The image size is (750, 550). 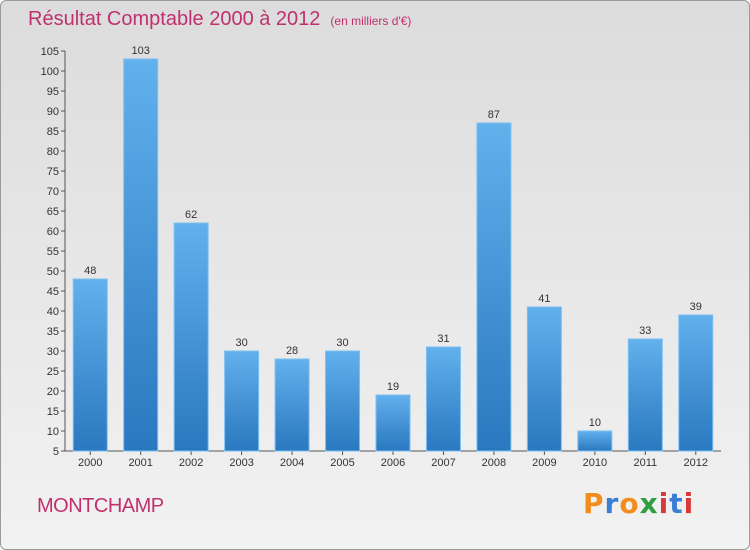 What do you see at coordinates (50, 52) in the screenshot?
I see `y-tick-label: 105` at bounding box center [50, 52].